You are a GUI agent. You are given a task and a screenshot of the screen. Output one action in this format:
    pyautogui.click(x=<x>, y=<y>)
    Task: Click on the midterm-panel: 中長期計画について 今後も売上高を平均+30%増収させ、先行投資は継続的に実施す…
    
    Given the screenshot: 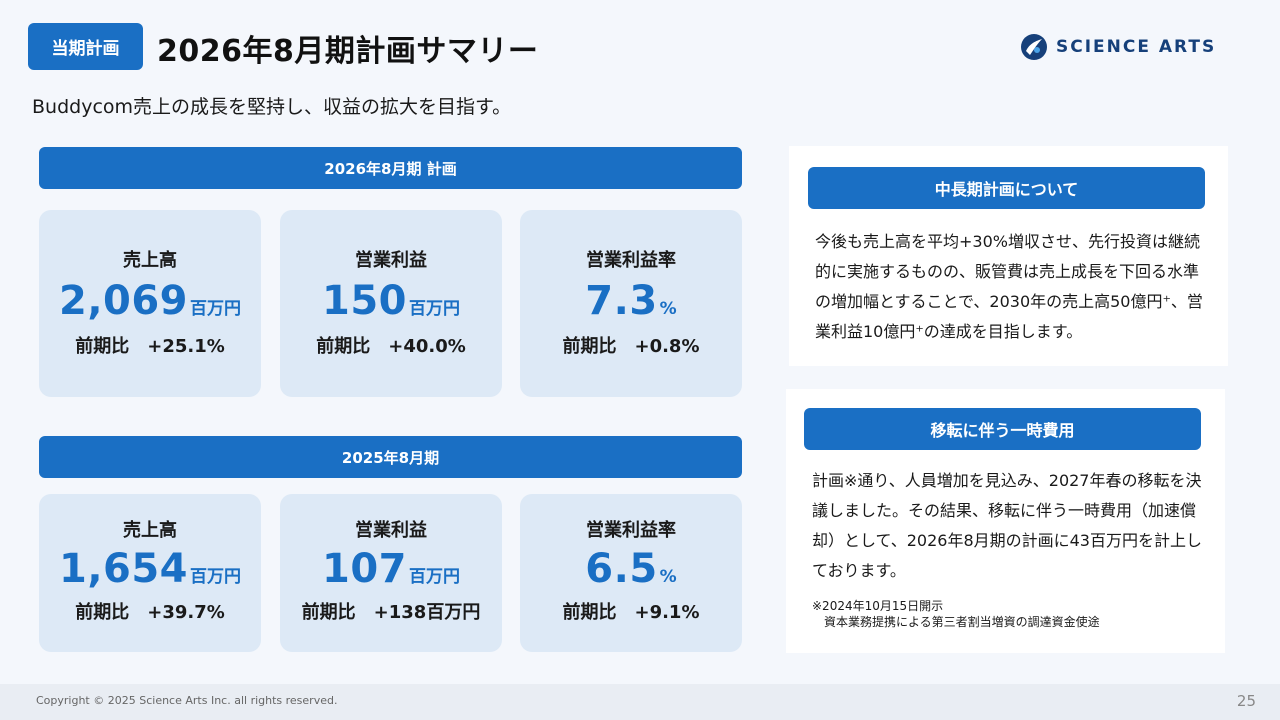 What is the action you would take?
    pyautogui.click(x=1008, y=256)
    